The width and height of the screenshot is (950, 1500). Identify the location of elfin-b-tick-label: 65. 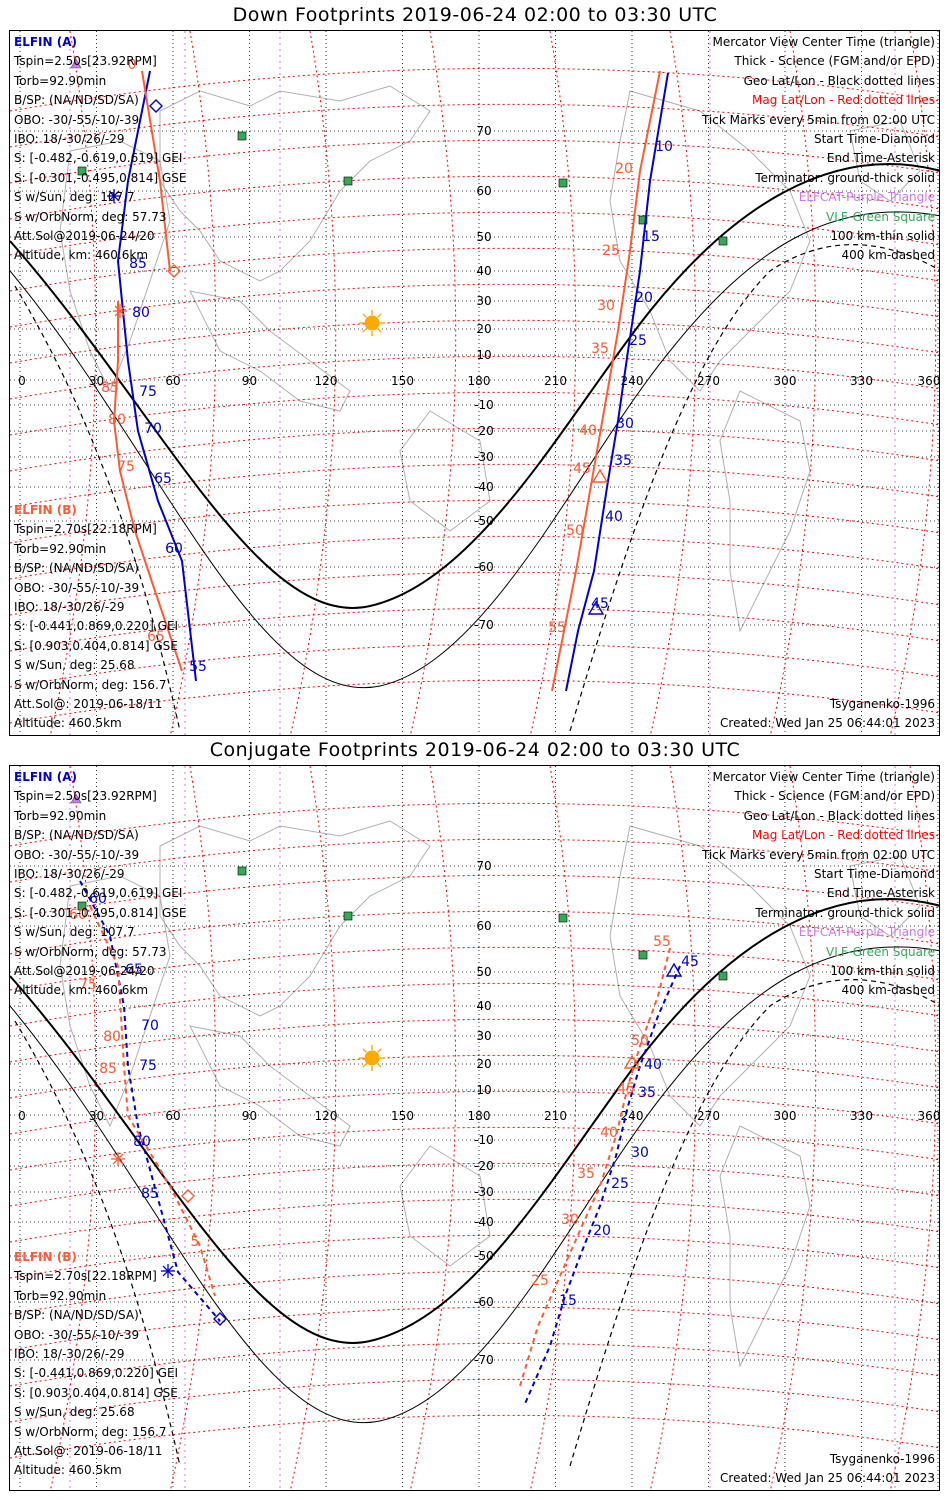
(156, 637).